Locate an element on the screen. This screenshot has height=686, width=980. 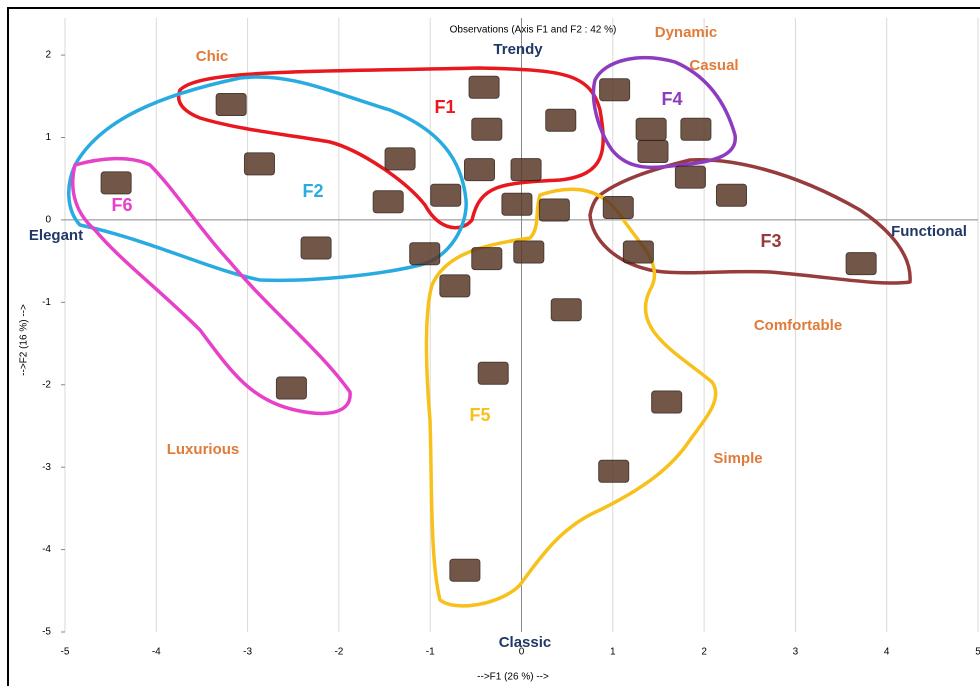
chart-title: Observations (Axis F1 and F2 : 42 %) is located at coordinates (533, 30).